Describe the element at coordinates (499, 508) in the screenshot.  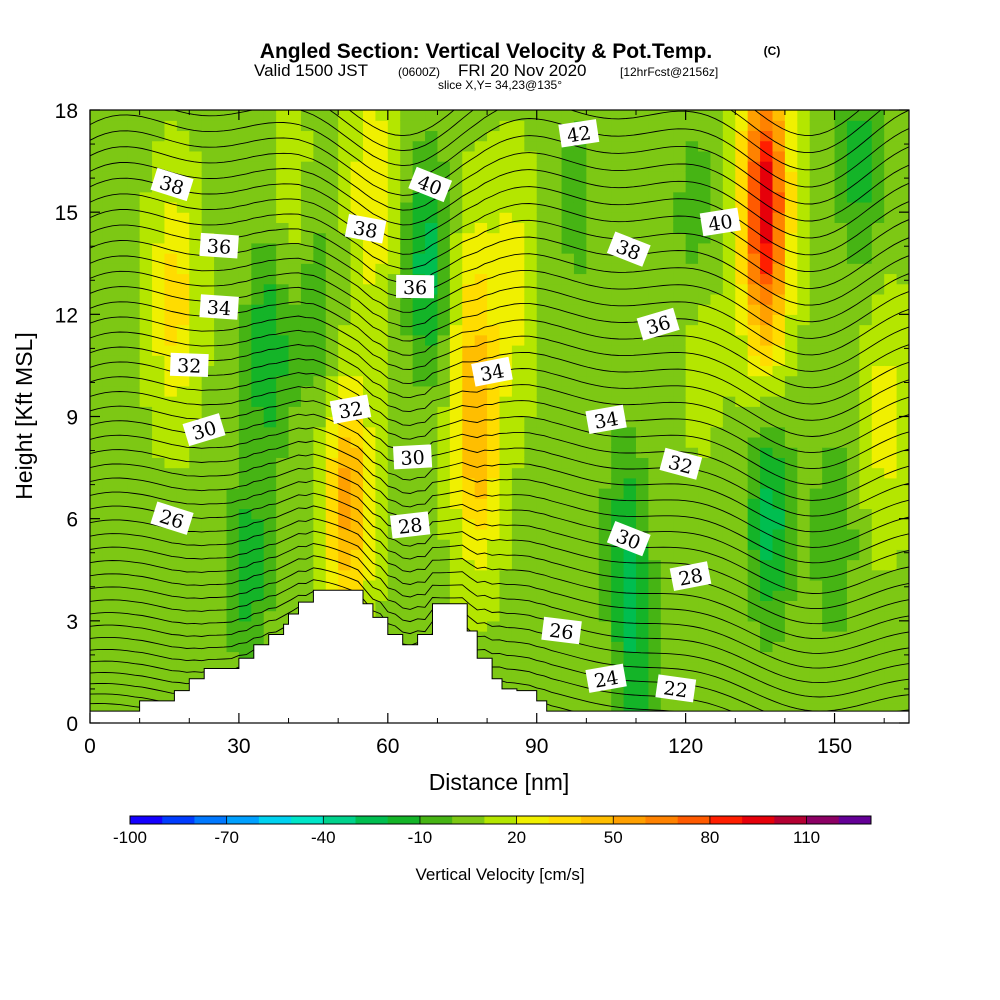
I see `theta-contour-line` at that location.